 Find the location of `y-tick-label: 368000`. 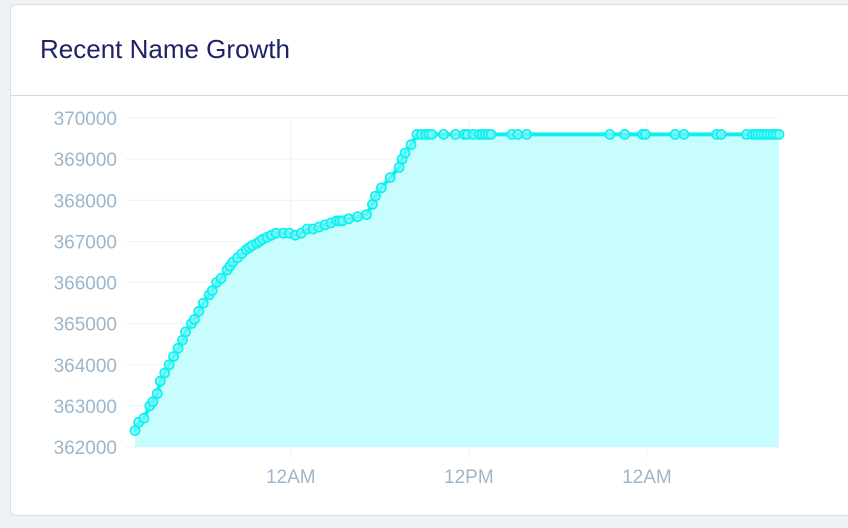

y-tick-label: 368000 is located at coordinates (85, 201).